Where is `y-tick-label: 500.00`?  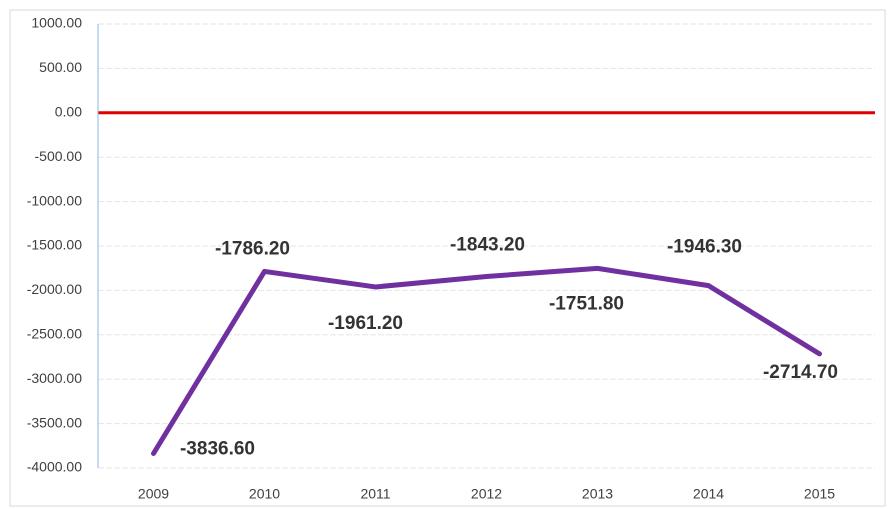 y-tick-label: 500.00 is located at coordinates (60, 67).